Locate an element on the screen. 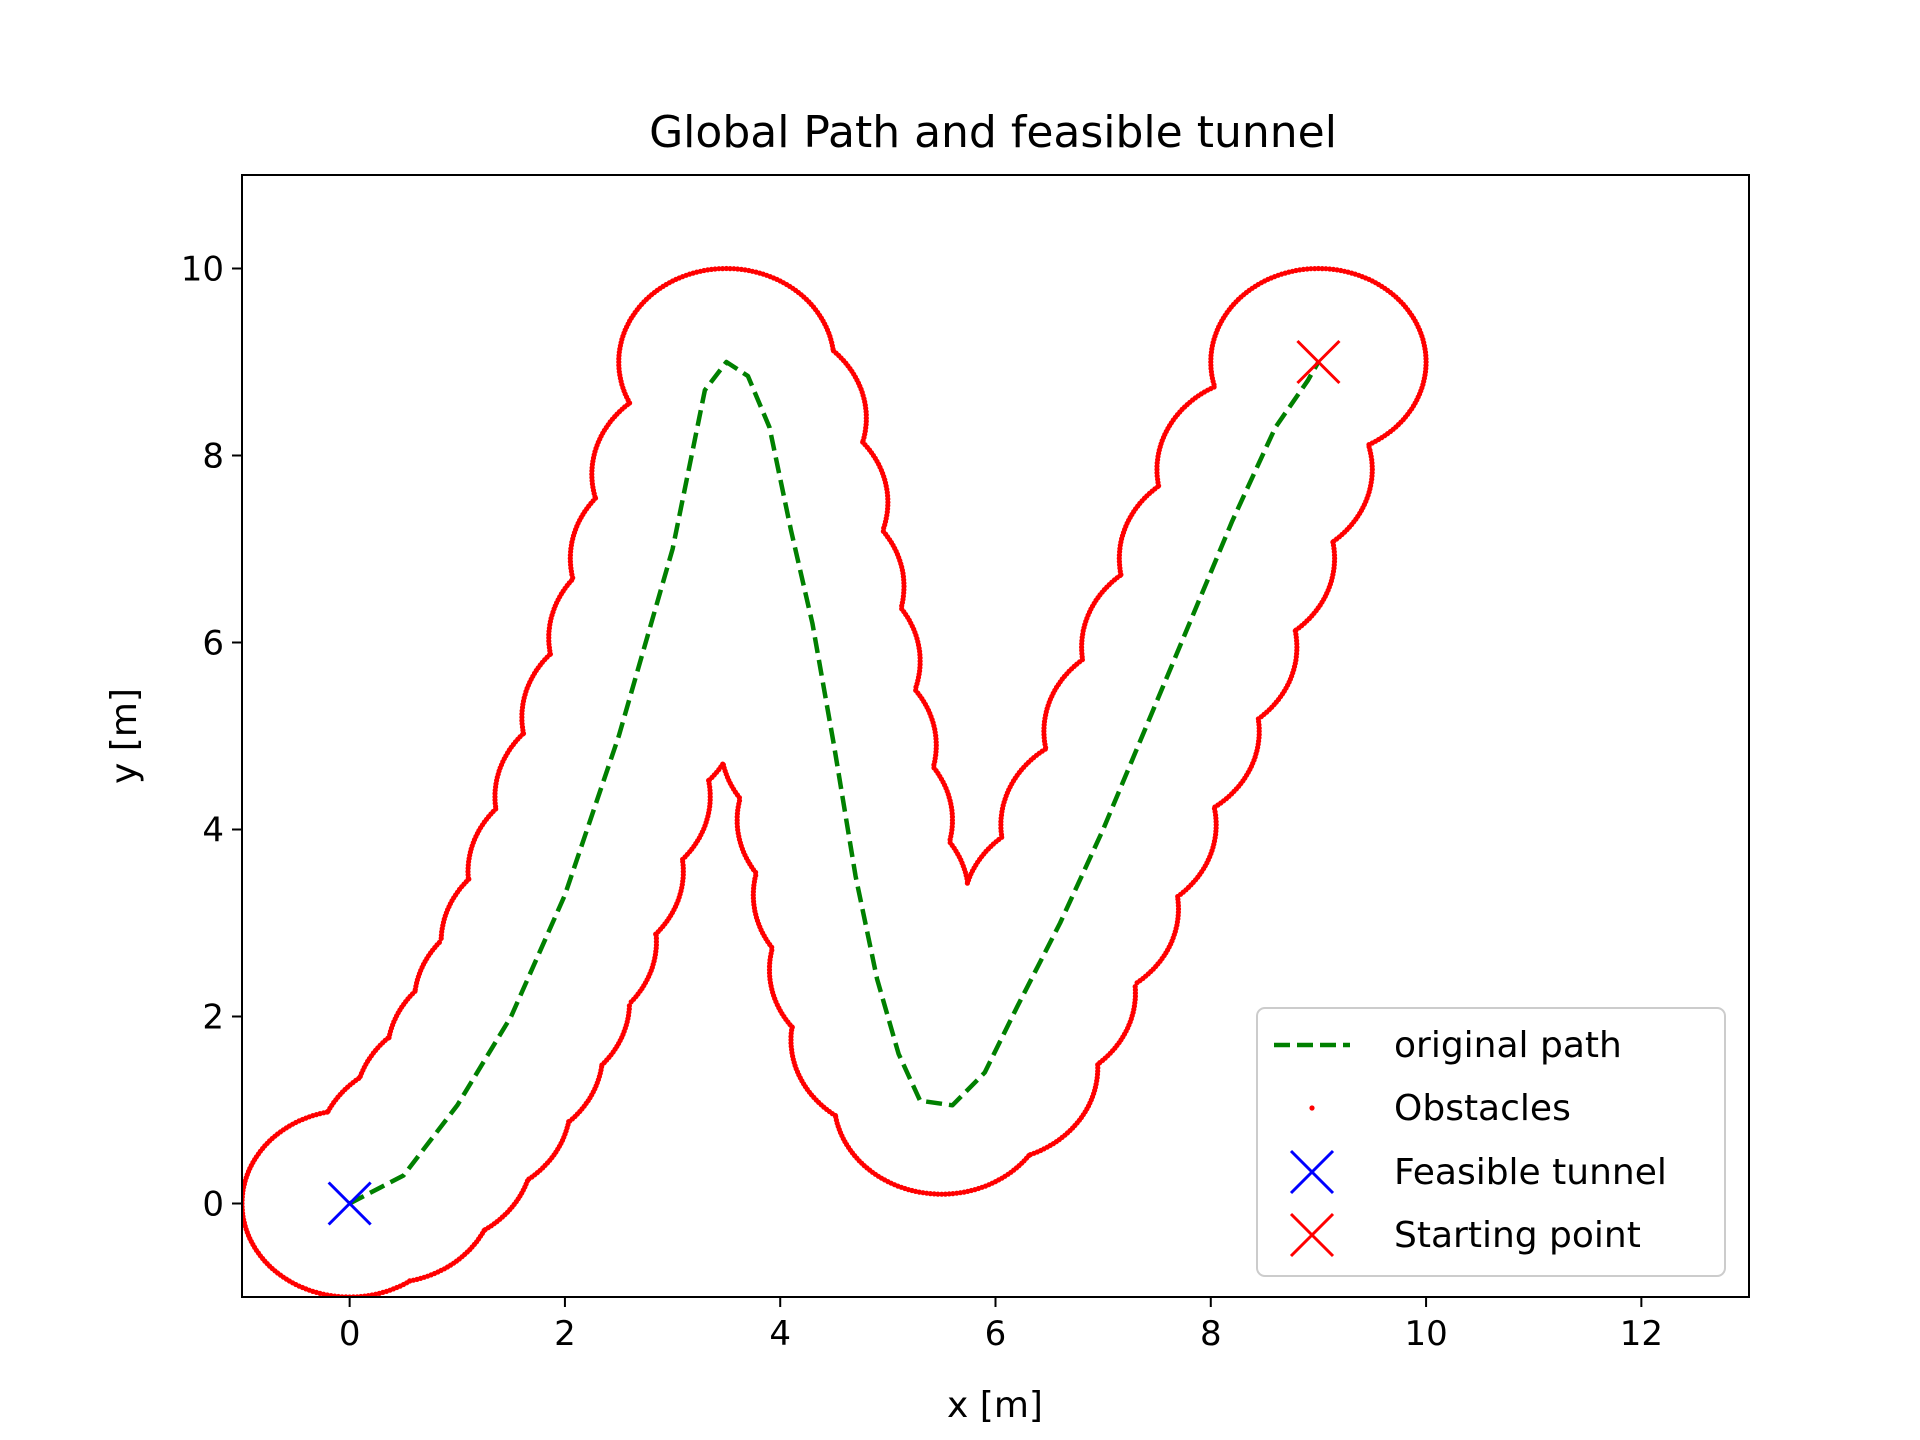 The image size is (1920, 1440). y-axis-ticks: 0 2 4 6 8 10 is located at coordinates (211, 737).